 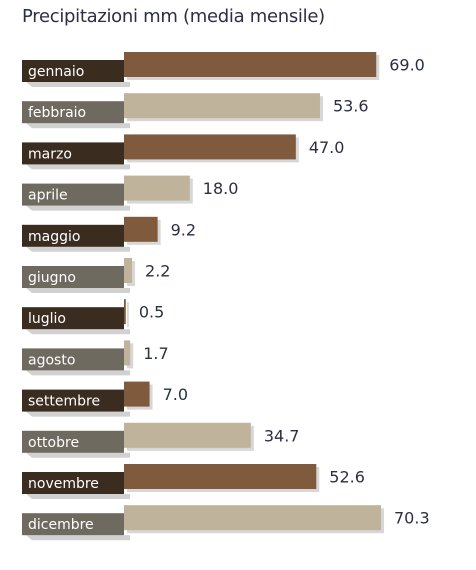 I want to click on value-label: 34.7, so click(x=282, y=435).